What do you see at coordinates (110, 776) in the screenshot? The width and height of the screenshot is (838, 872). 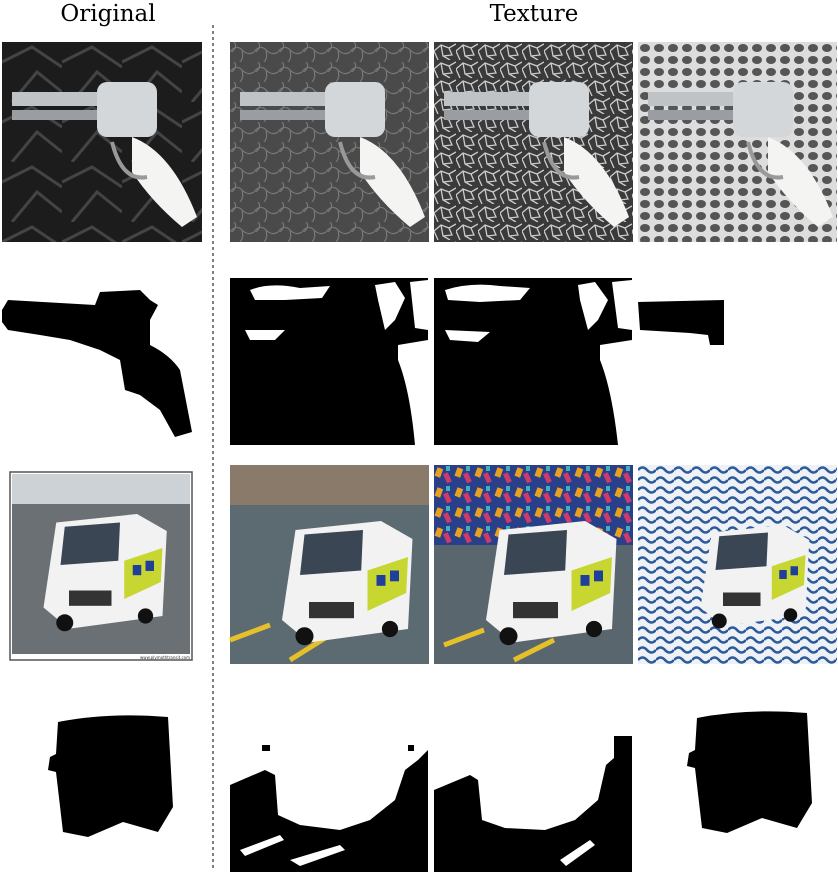 I see `van-mask` at bounding box center [110, 776].